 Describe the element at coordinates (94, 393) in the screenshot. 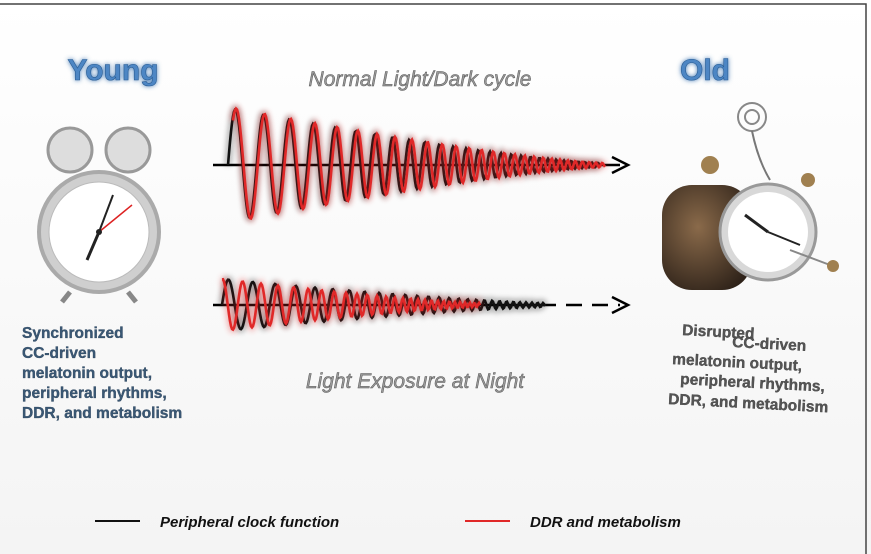

I see `young-text-line: peripheral rhythms,` at that location.